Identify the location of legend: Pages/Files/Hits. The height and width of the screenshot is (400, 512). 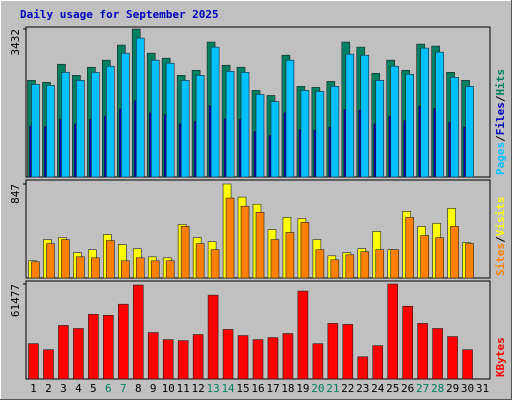
(500, 122).